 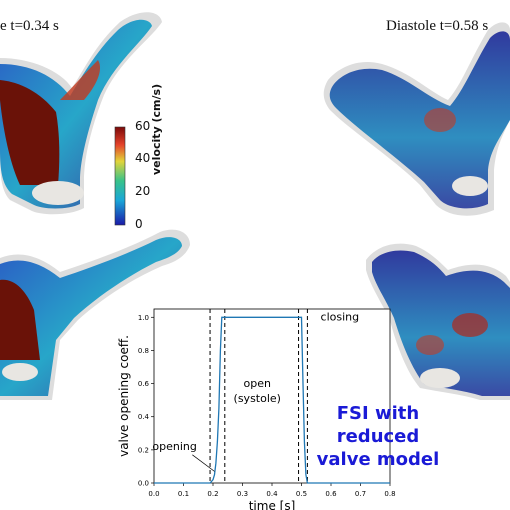 What do you see at coordinates (120, 176) in the screenshot?
I see `colorbar` at bounding box center [120, 176].